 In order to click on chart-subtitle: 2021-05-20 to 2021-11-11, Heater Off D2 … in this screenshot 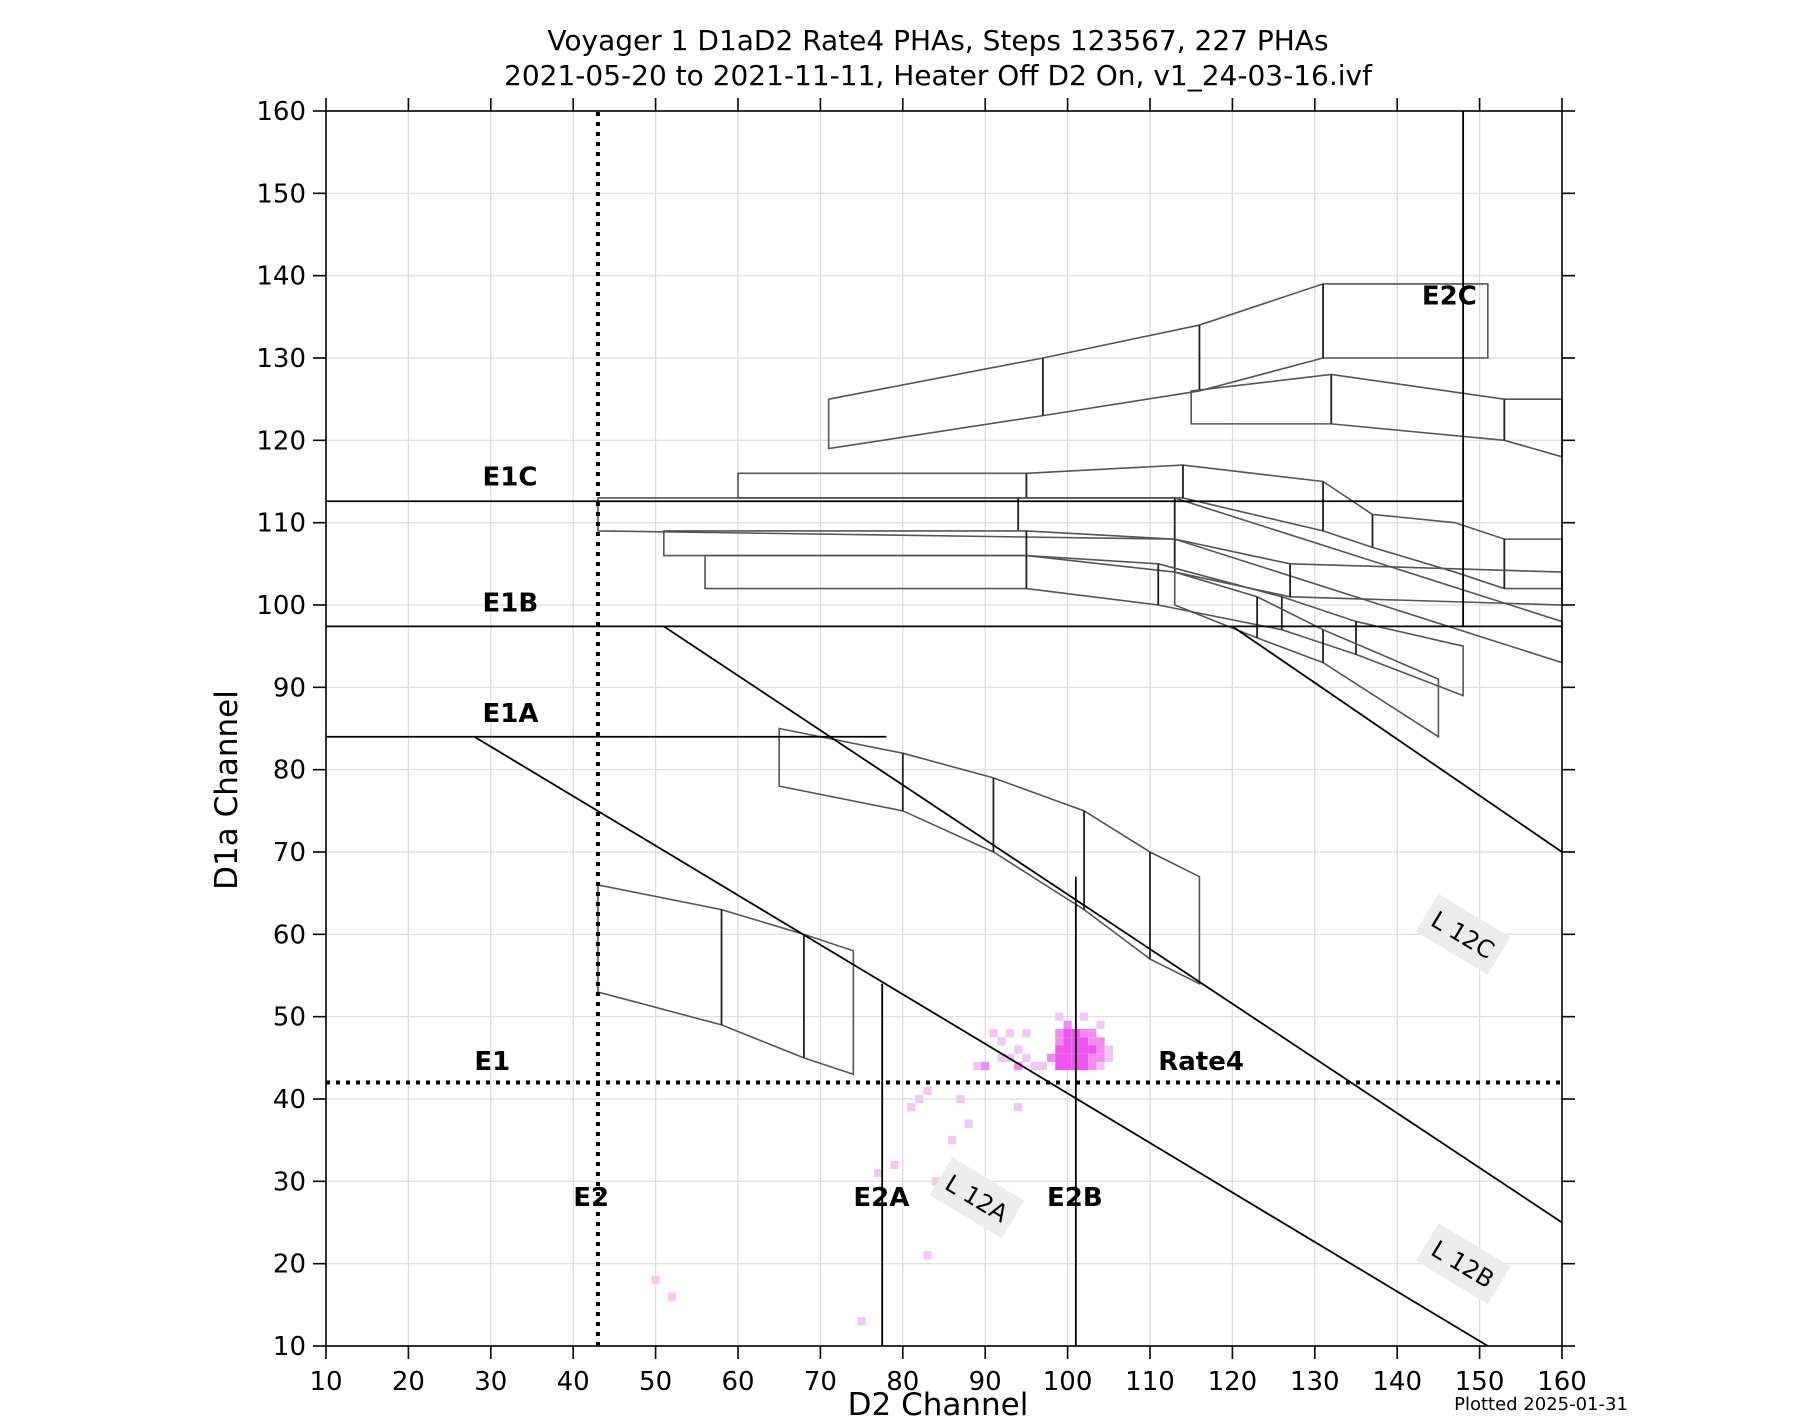, I will do `click(938, 75)`.